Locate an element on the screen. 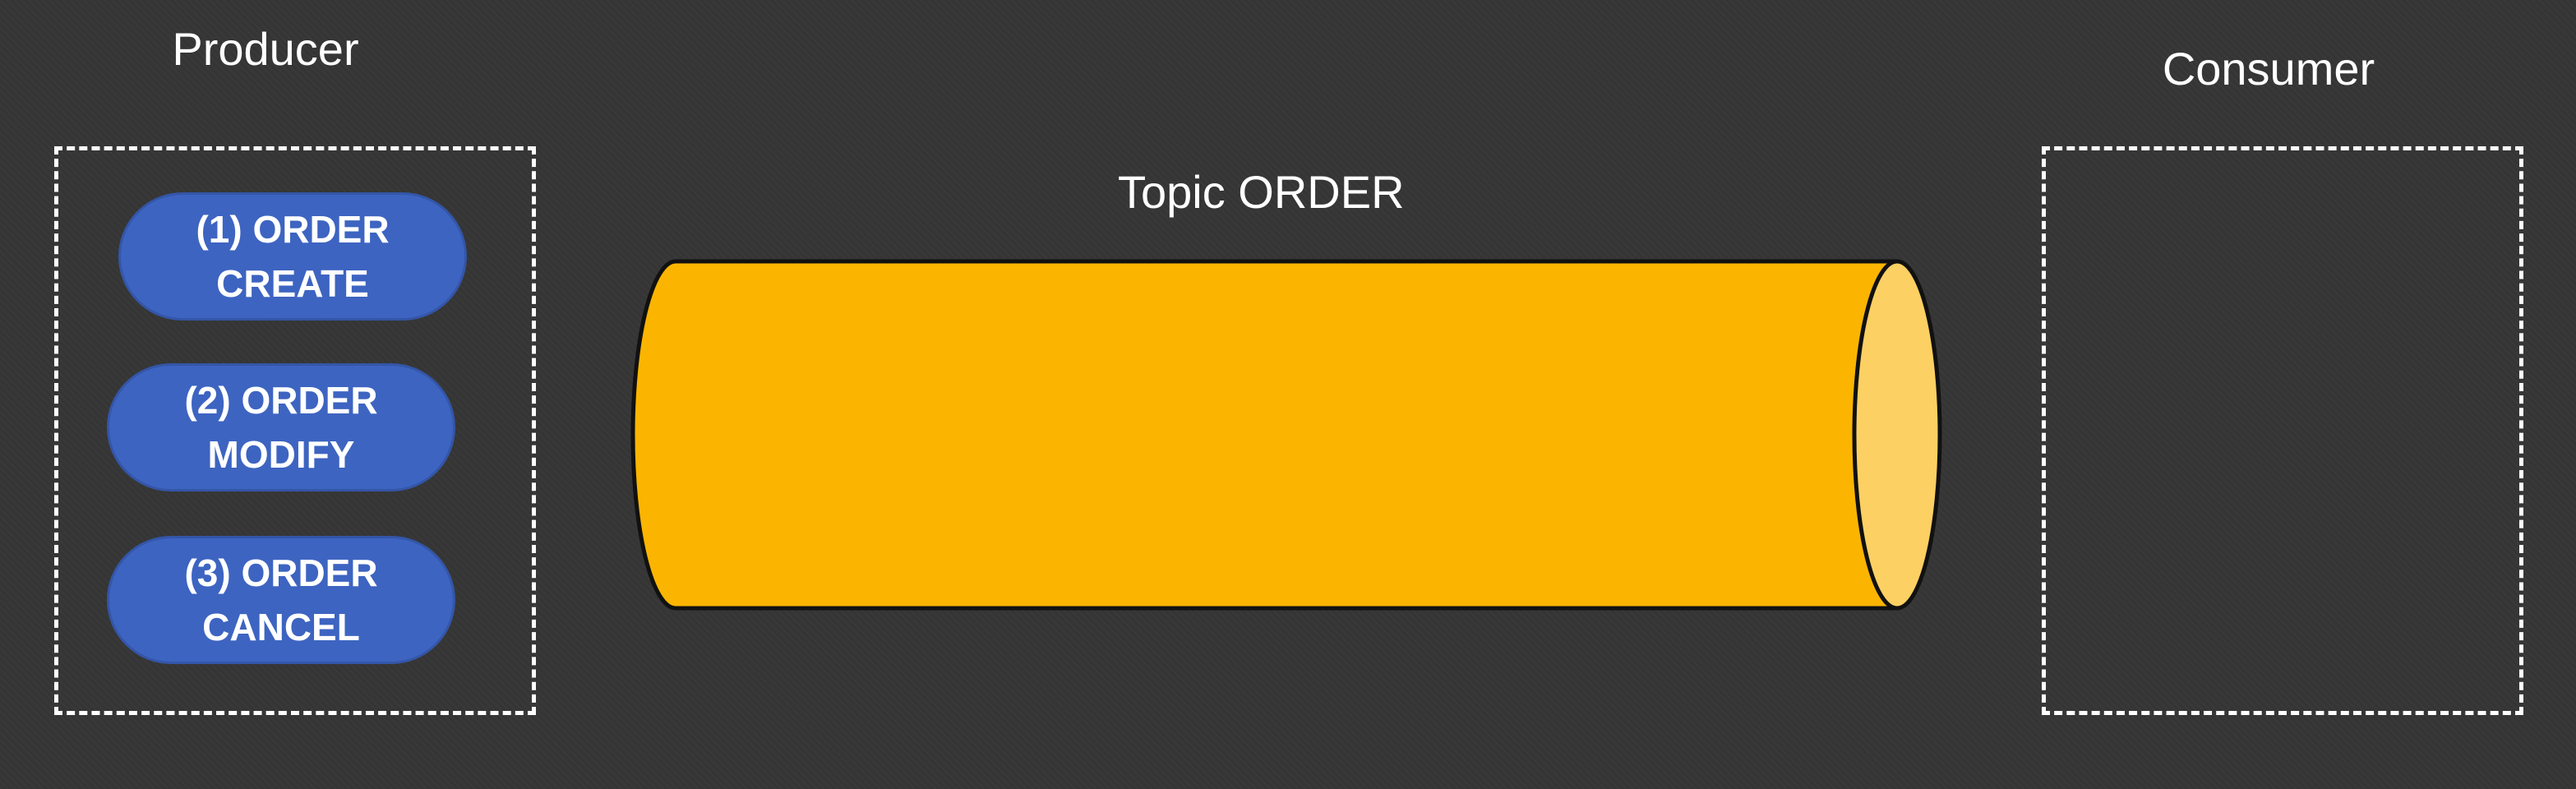 This screenshot has height=789, width=2576. producer-title: Producer is located at coordinates (265, 49).